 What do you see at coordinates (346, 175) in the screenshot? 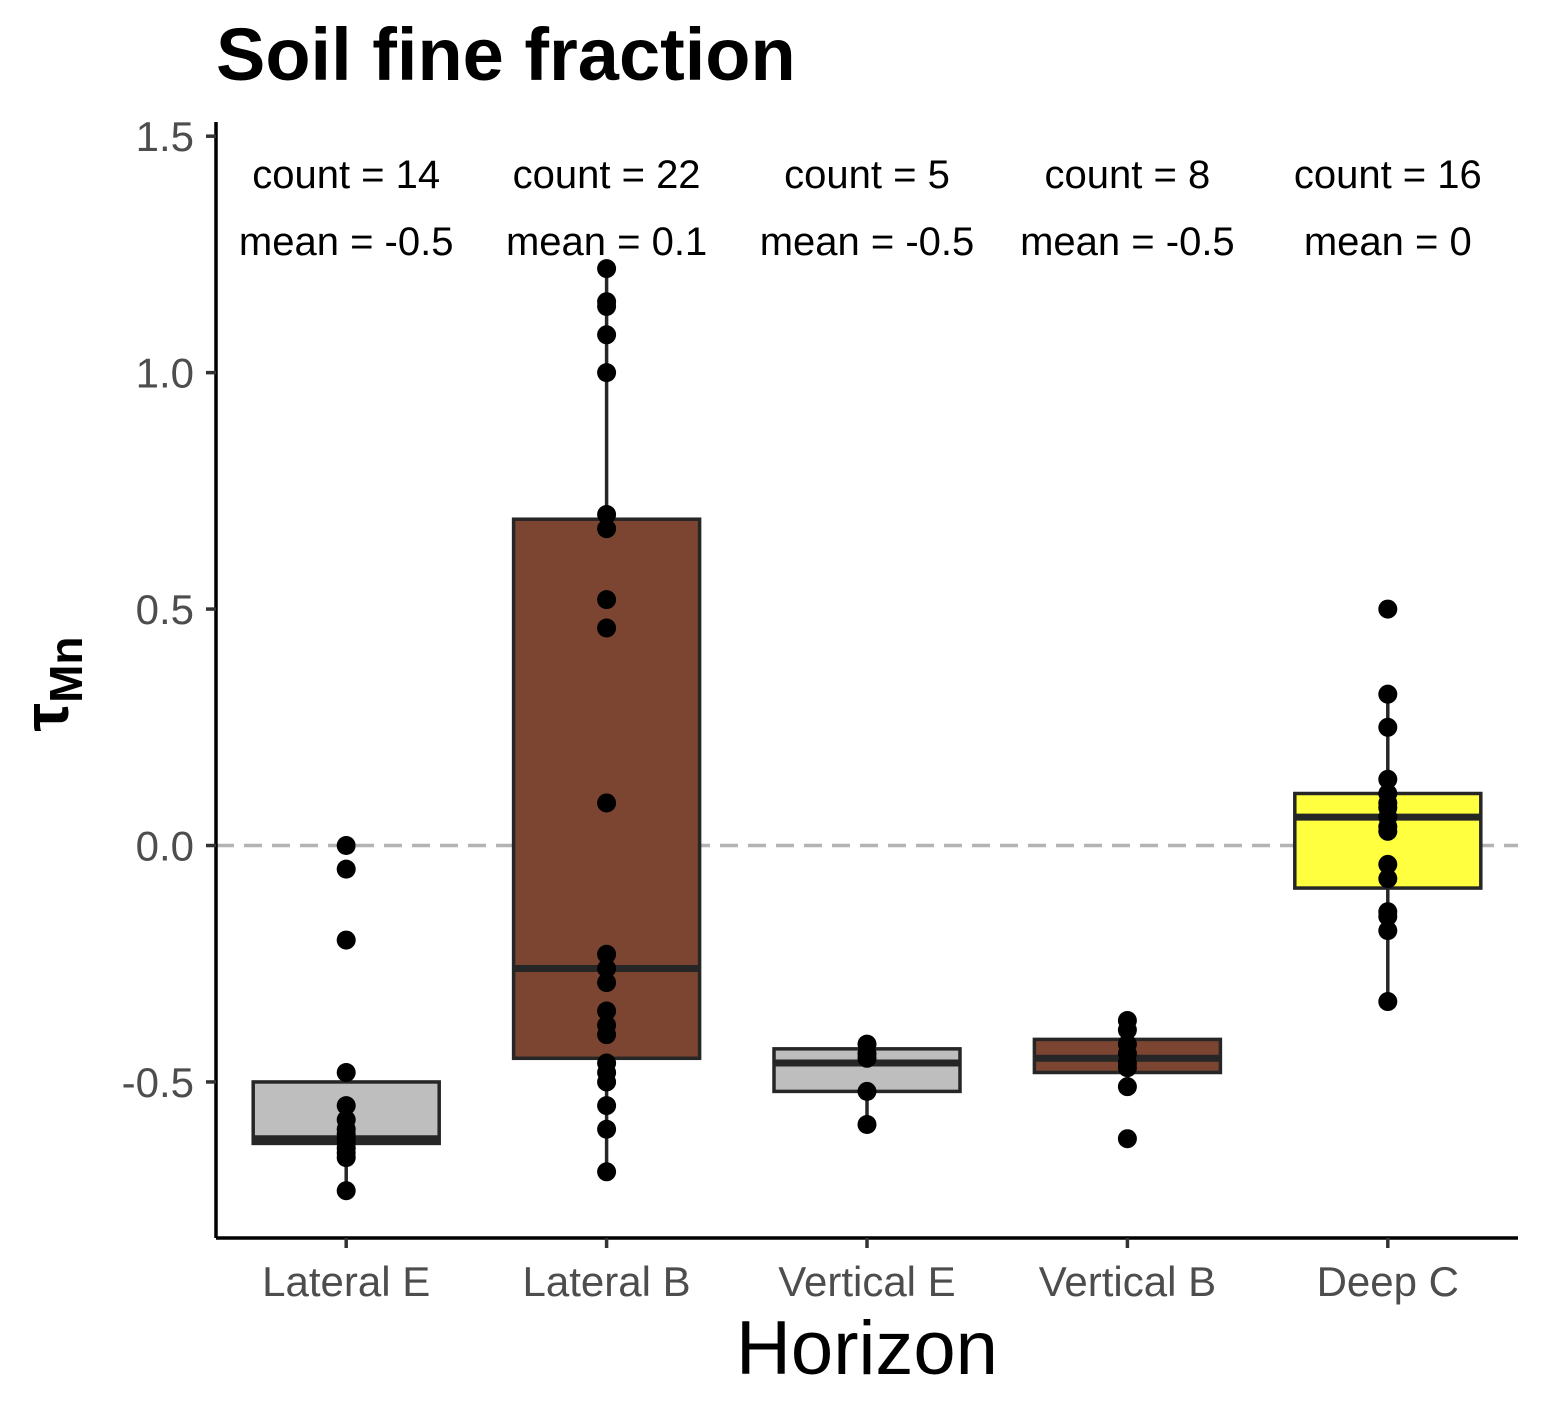
I see `count-label: count = 14` at bounding box center [346, 175].